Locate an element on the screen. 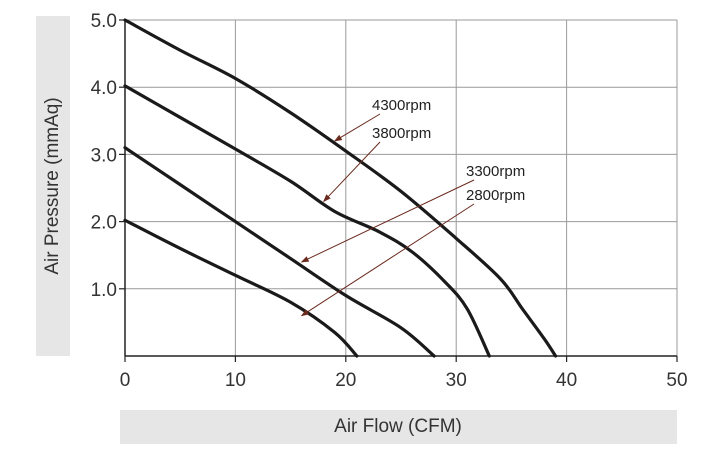  rpm-annotations: 4300rpm 3800rpm 3300rpm 2800rpm is located at coordinates (412, 207).